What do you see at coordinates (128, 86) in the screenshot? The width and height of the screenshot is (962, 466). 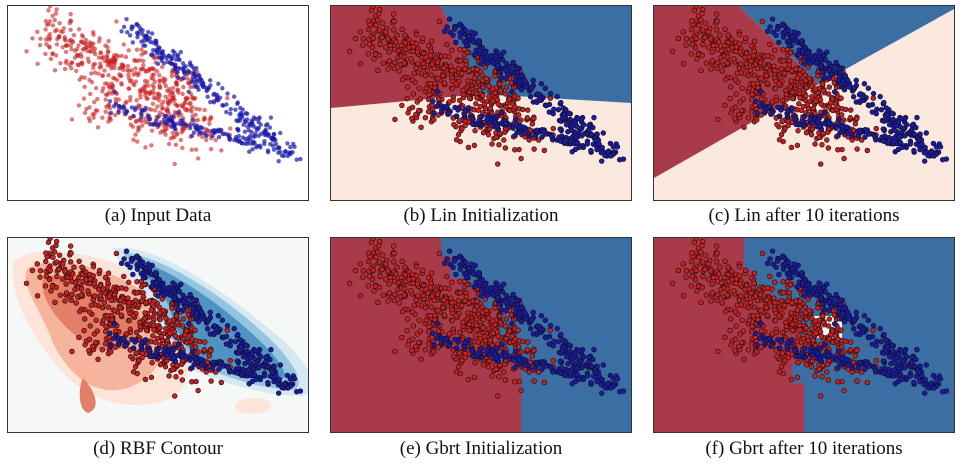 I see `red-points` at bounding box center [128, 86].